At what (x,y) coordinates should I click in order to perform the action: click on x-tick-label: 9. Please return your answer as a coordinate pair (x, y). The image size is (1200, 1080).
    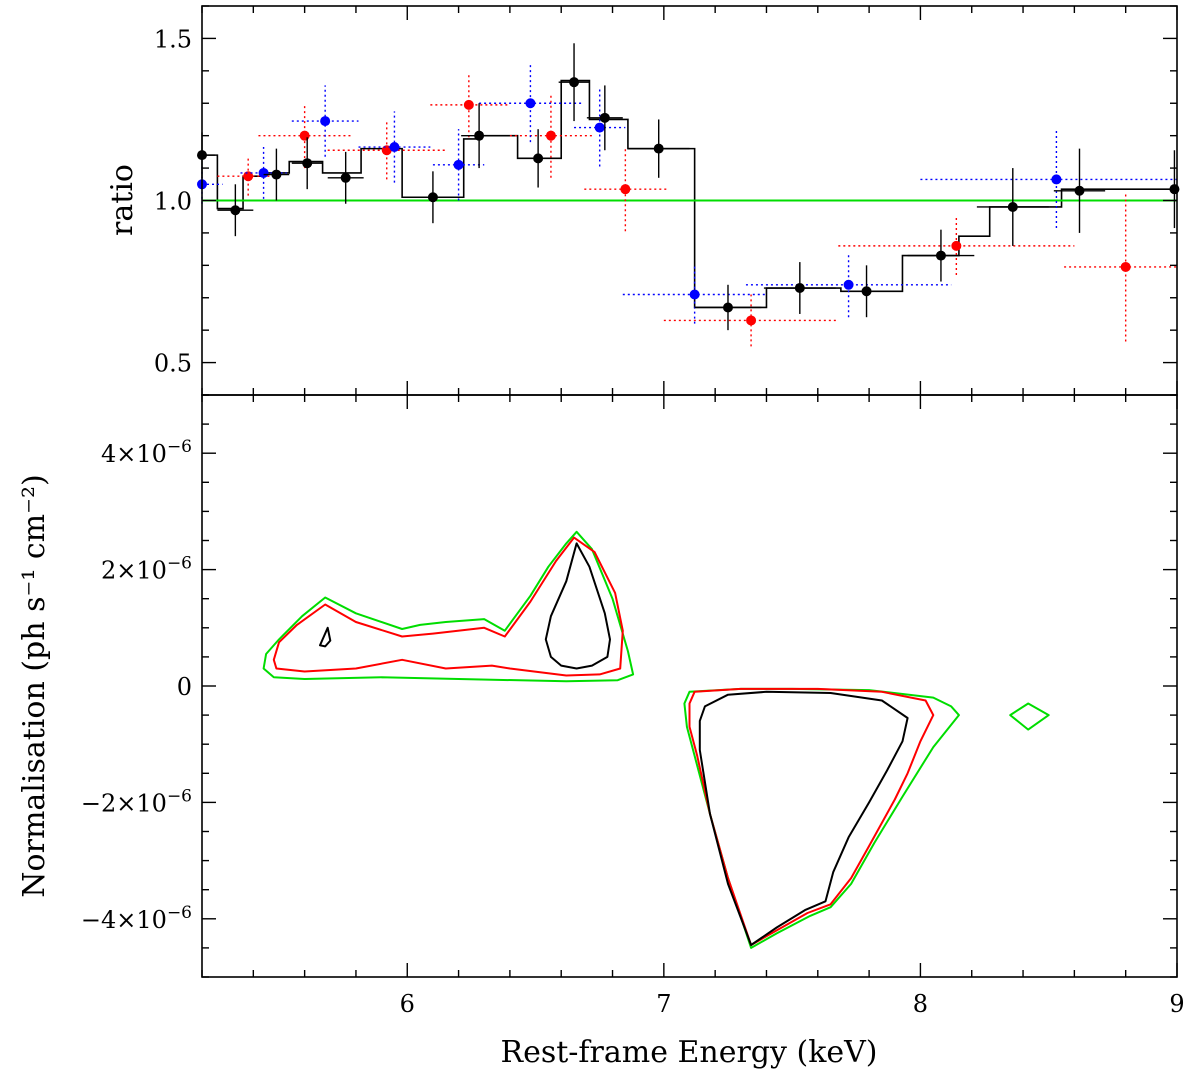
    Looking at the image, I should click on (1176, 1004).